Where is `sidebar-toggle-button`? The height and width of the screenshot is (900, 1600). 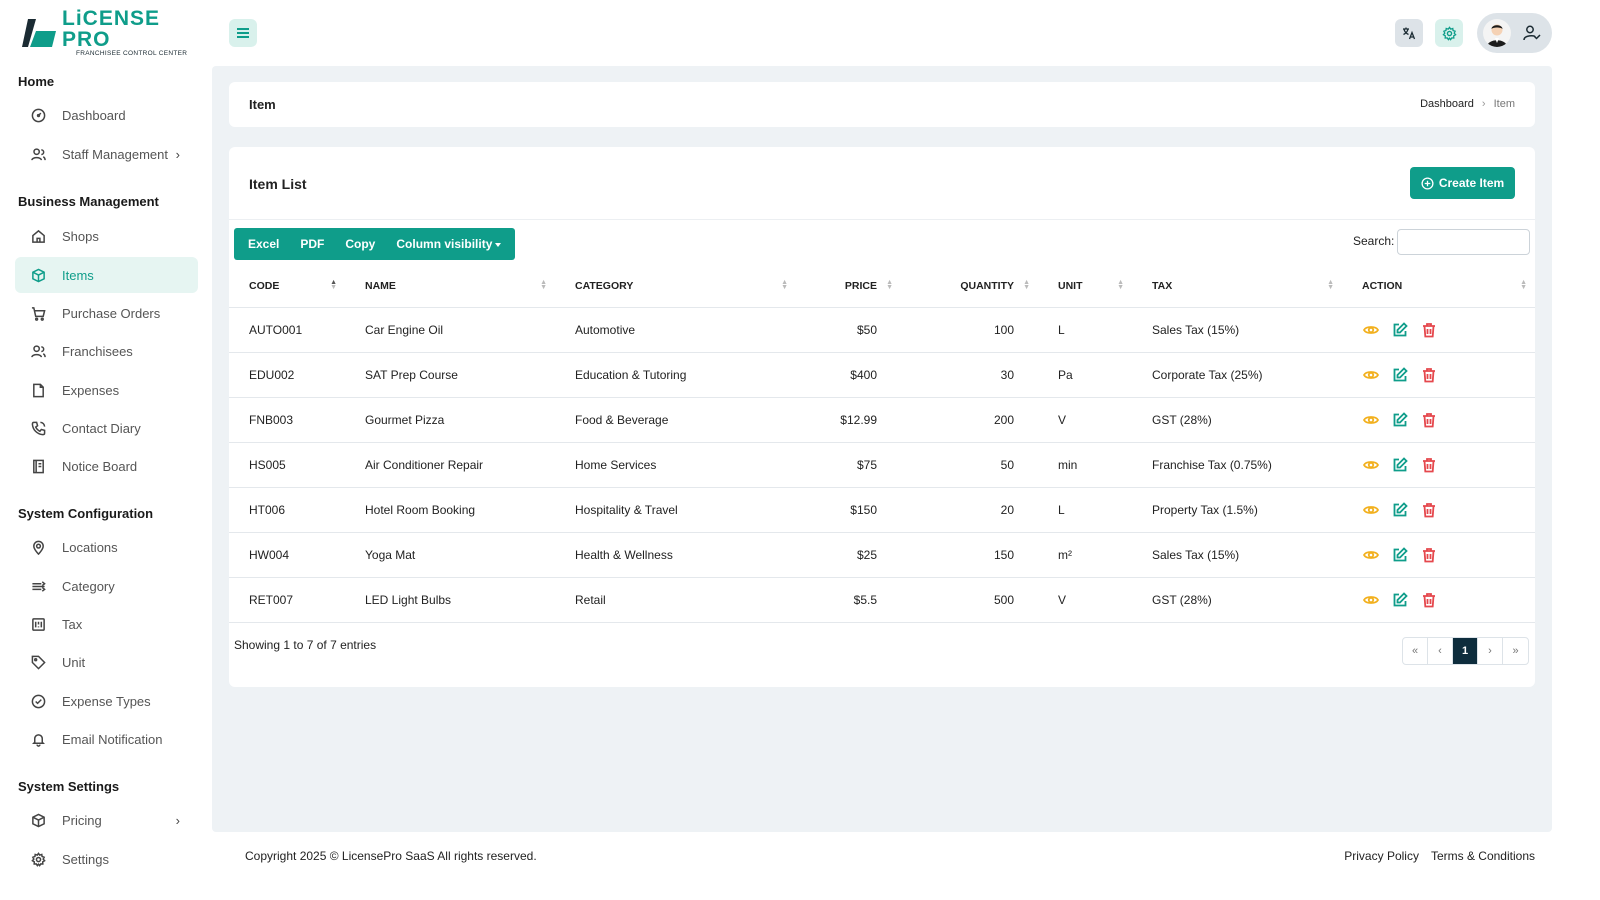 sidebar-toggle-button is located at coordinates (243, 33).